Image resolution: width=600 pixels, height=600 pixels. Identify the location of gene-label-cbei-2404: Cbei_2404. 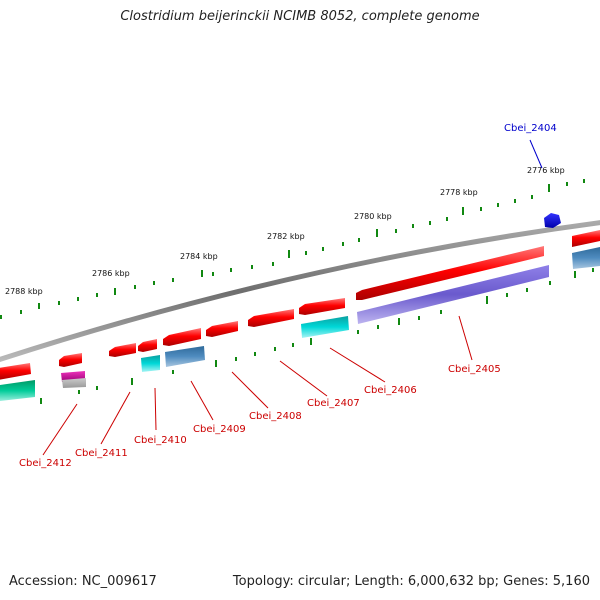
(530, 128).